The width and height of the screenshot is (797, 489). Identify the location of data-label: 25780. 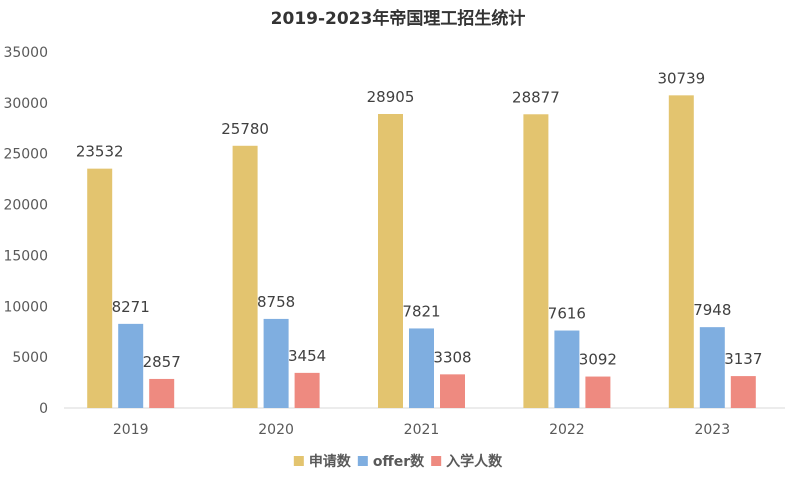
(245, 129).